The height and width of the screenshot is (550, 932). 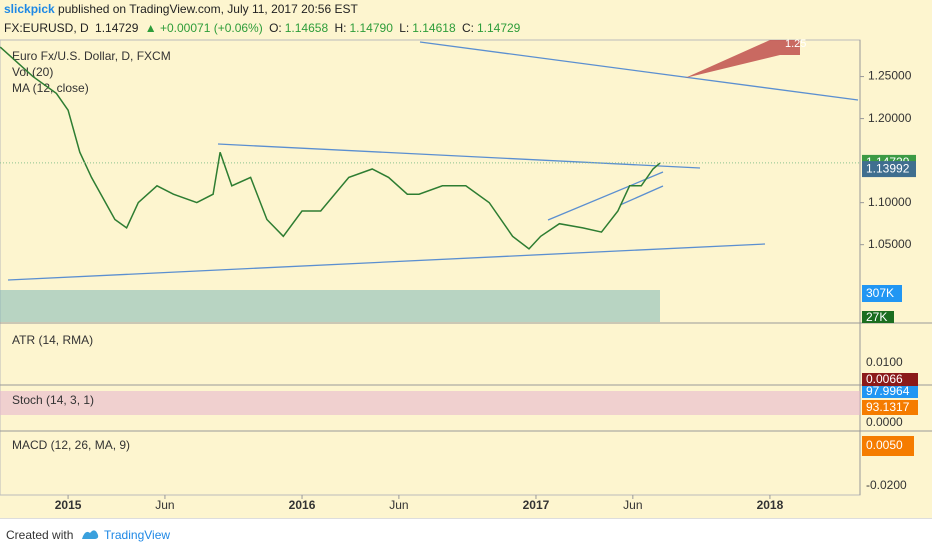 What do you see at coordinates (467, 28) in the screenshot?
I see `ohlc: C:` at bounding box center [467, 28].